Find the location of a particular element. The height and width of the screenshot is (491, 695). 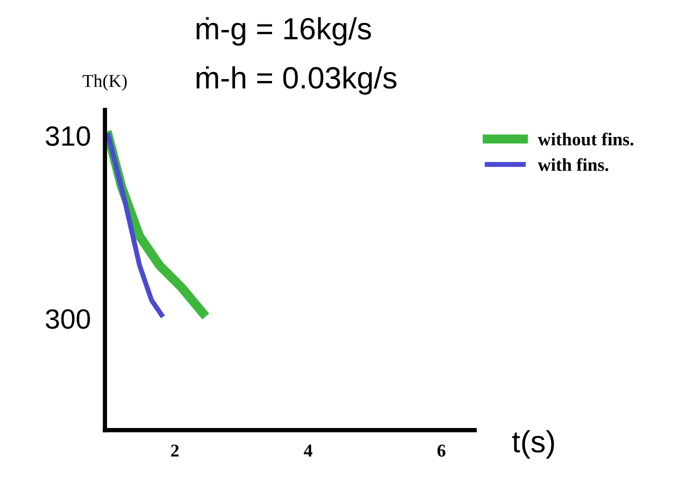

y-tick-label: 310 is located at coordinates (68, 136).